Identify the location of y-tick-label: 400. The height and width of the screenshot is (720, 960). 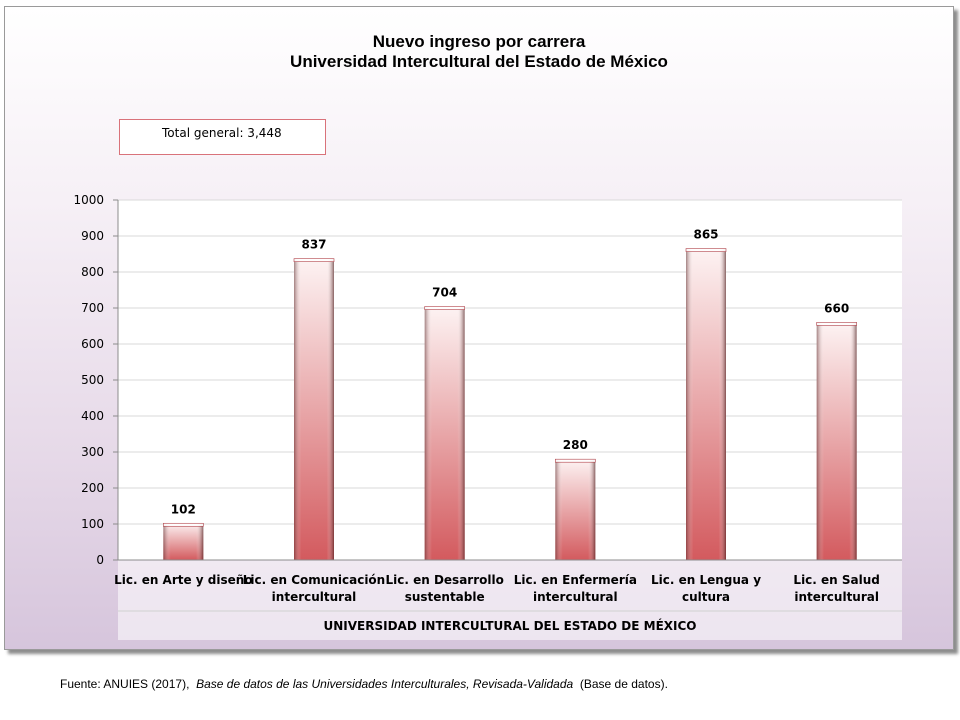
(92, 416).